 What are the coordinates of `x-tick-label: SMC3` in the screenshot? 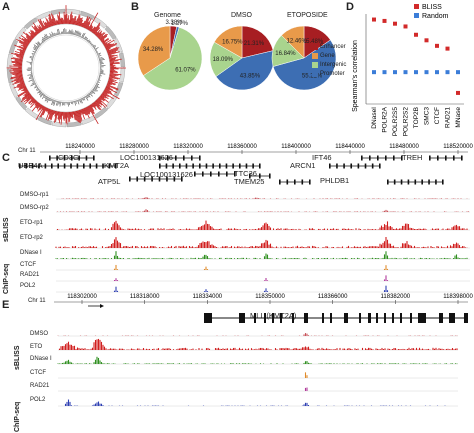 It's located at (427, 116).